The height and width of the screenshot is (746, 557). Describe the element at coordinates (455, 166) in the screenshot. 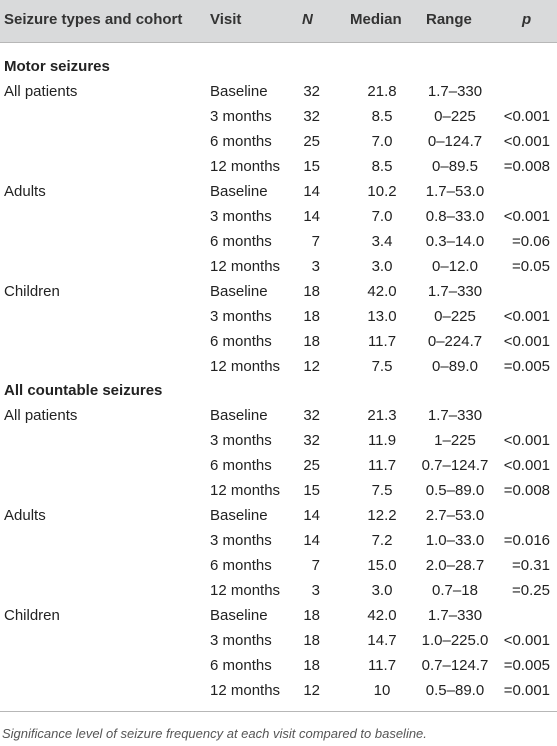

I see `cell-range: 0–89.5` at that location.